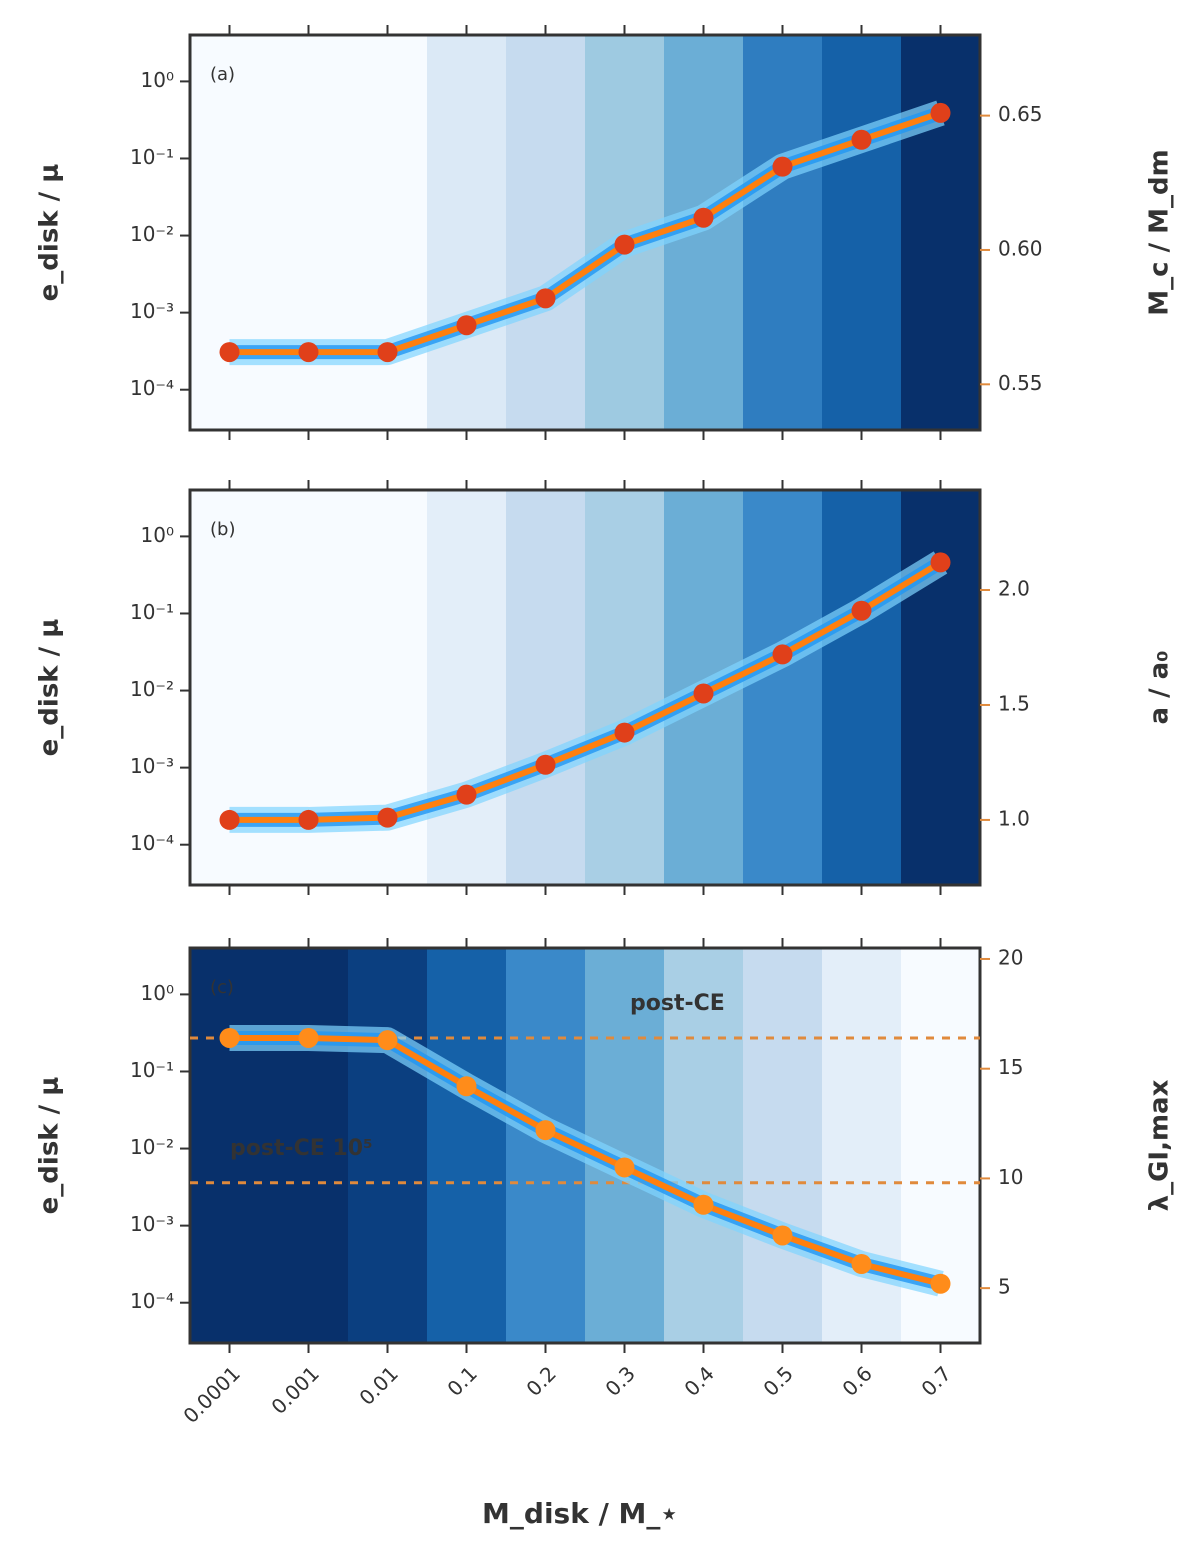 The image size is (1200, 1564). What do you see at coordinates (222, 987) in the screenshot?
I see `panel-label: (c)` at bounding box center [222, 987].